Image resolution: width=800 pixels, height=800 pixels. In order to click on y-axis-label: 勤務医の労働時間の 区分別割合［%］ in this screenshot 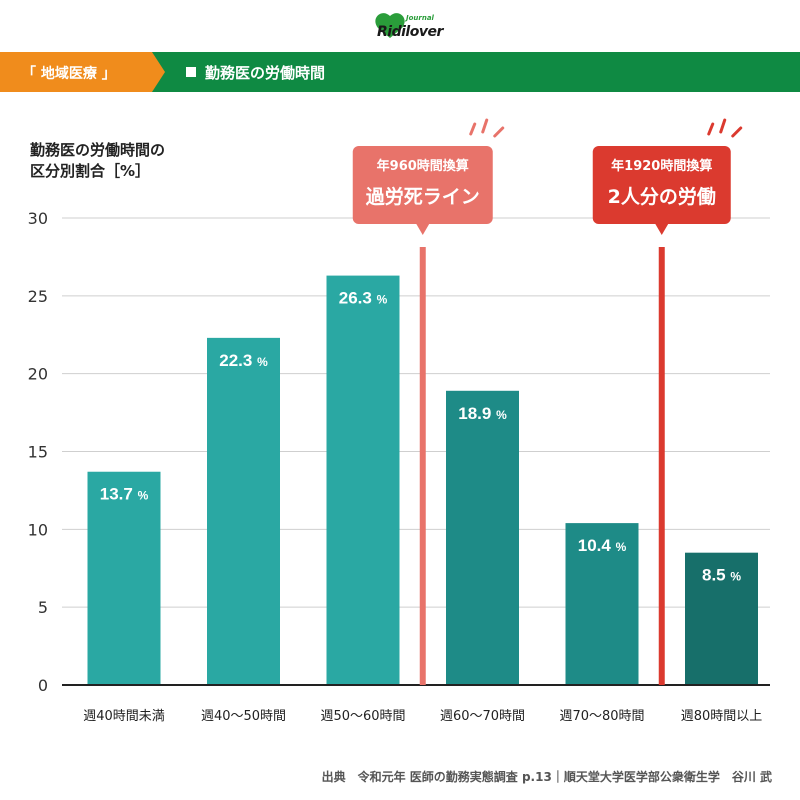, I will do `click(97, 161)`.